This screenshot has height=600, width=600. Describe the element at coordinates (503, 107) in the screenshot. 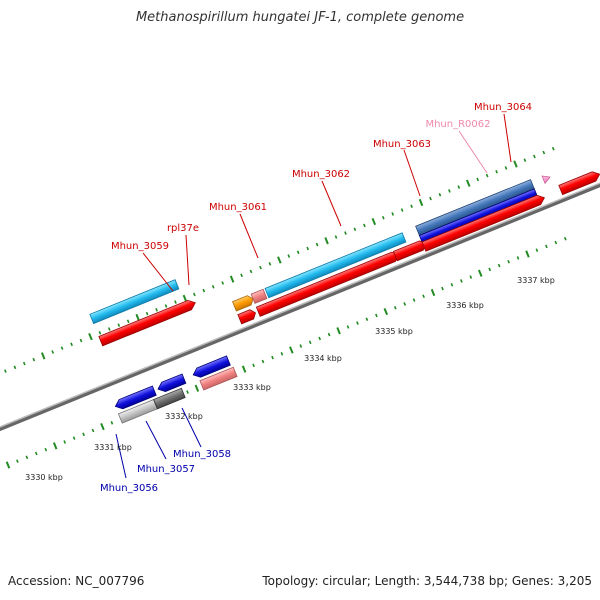

I see `label-mhun-3064: Mhun_3064` at that location.